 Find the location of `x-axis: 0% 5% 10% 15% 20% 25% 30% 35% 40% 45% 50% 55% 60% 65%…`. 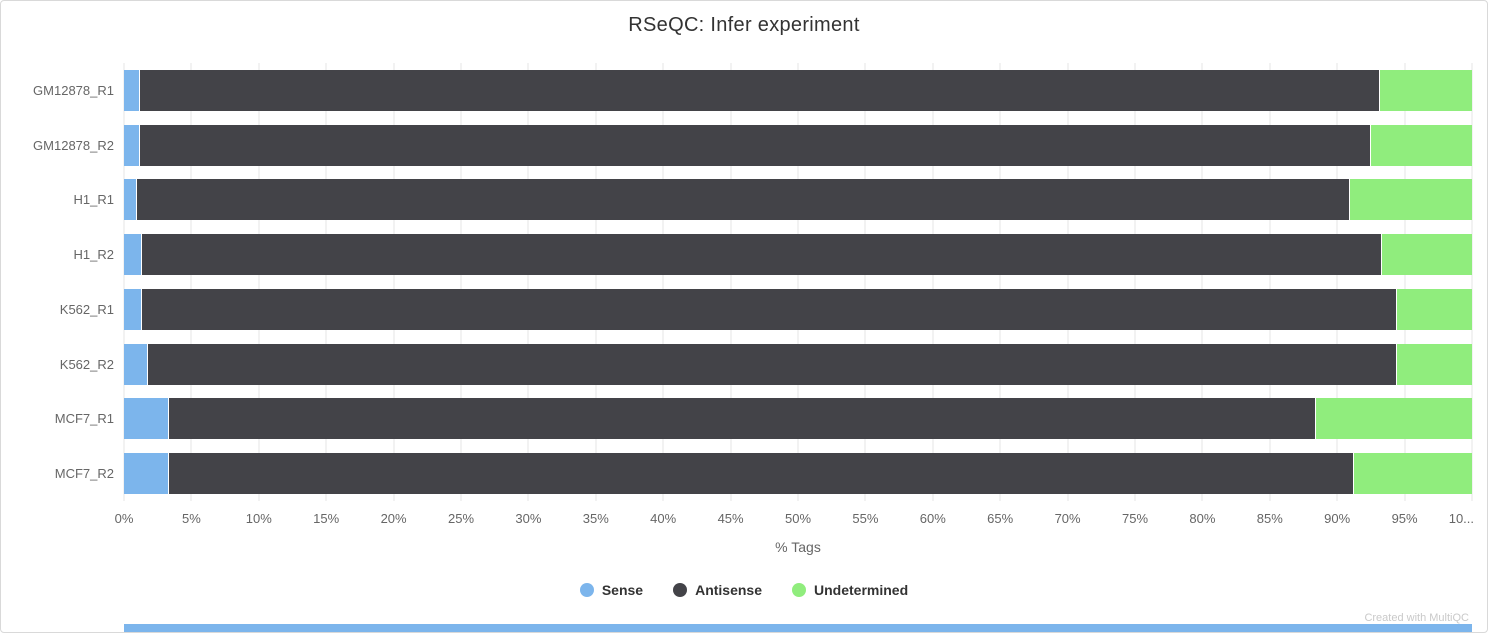

x-axis: 0% 5% 10% 15% 20% 25% 30% 35% 40% 45% 50% 55% 60% 65%… is located at coordinates (795, 520).